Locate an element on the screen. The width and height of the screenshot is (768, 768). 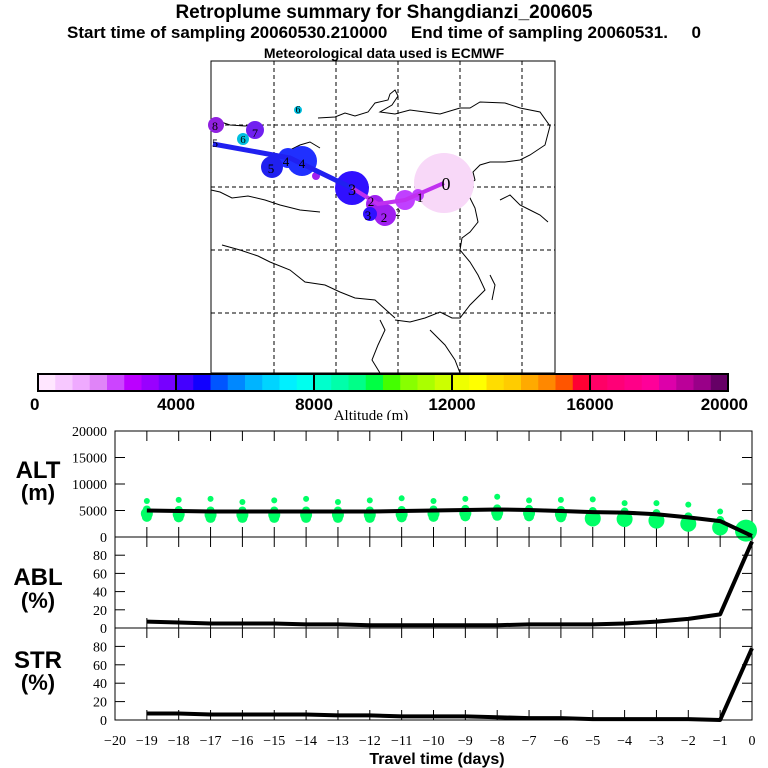
series-line is located at coordinates (449, 522).